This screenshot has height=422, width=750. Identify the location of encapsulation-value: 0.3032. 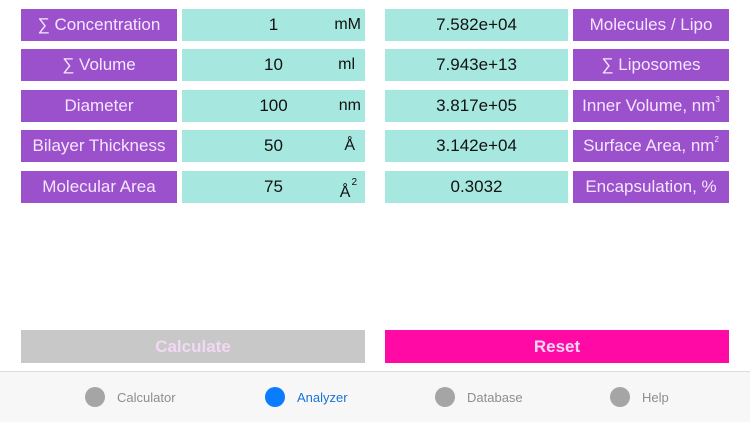
(476, 187).